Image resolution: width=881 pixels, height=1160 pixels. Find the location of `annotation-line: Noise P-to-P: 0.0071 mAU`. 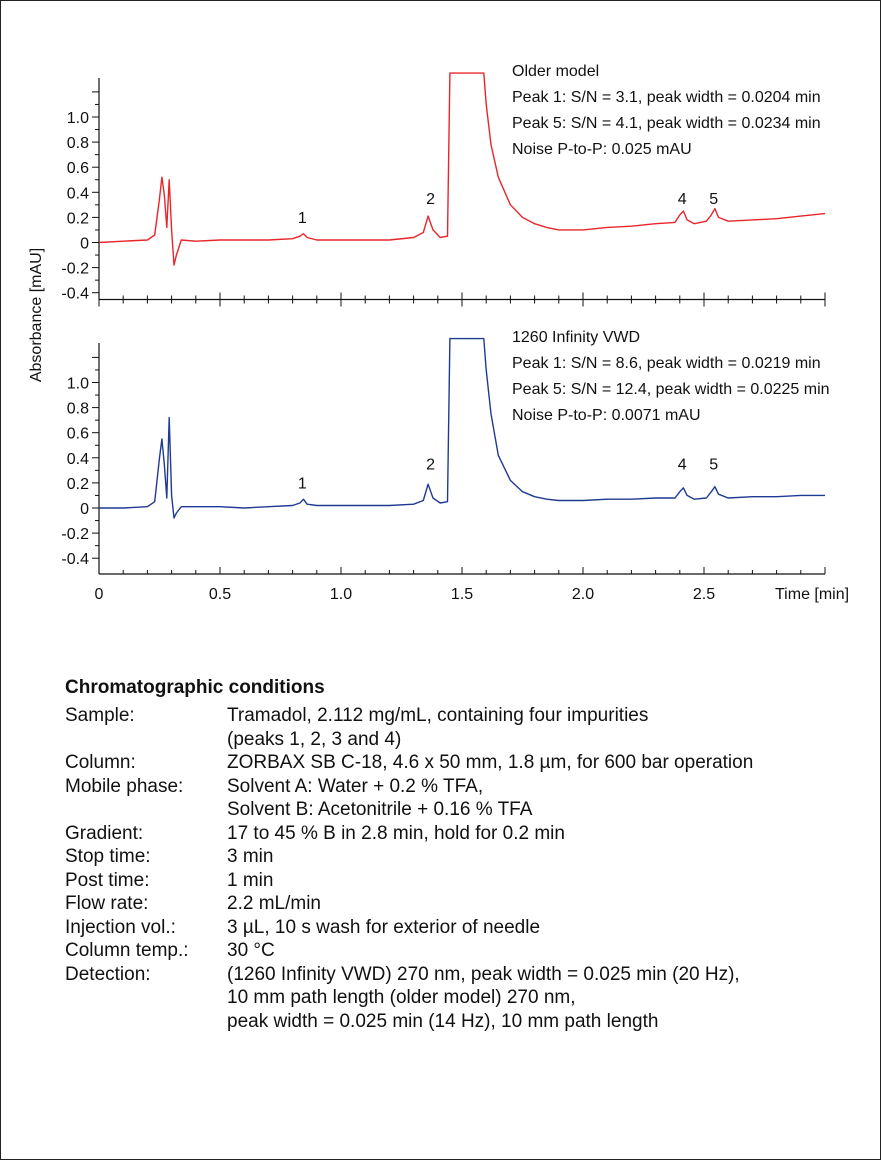

annotation-line: Noise P-to-P: 0.0071 mAU is located at coordinates (606, 415).